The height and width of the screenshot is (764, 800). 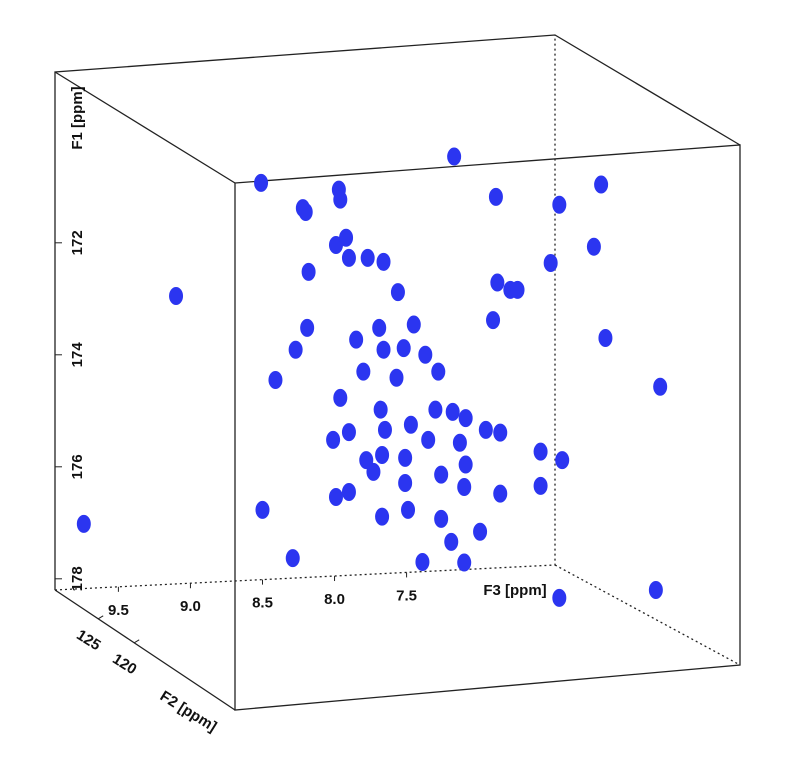 What do you see at coordinates (77, 466) in the screenshot?
I see `y-tick-label: 176` at bounding box center [77, 466].